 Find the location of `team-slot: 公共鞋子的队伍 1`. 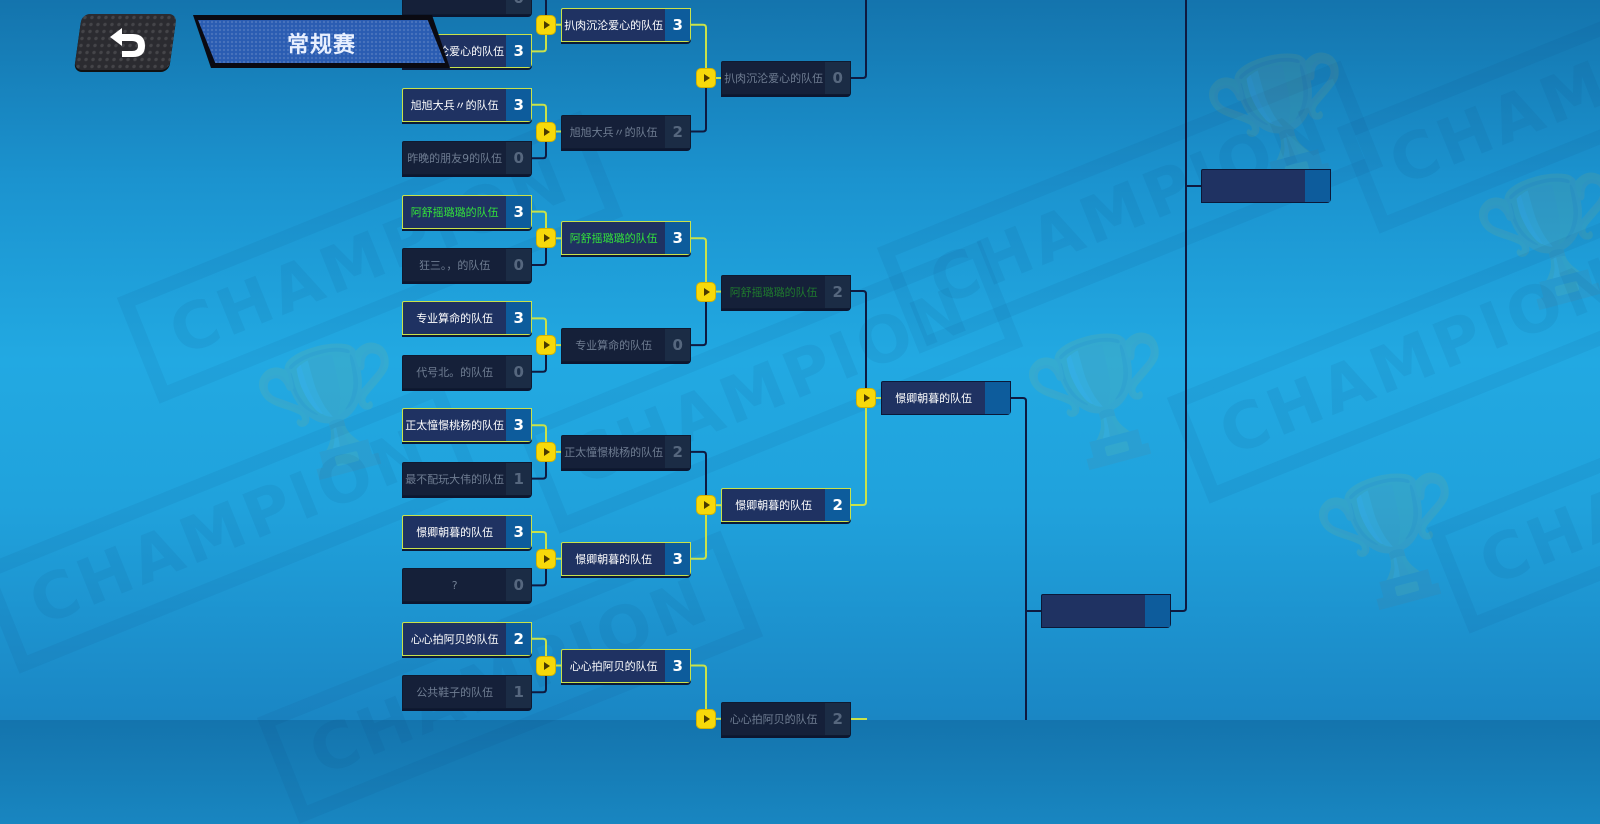

team-slot: 公共鞋子的队伍 1 is located at coordinates (467, 692).